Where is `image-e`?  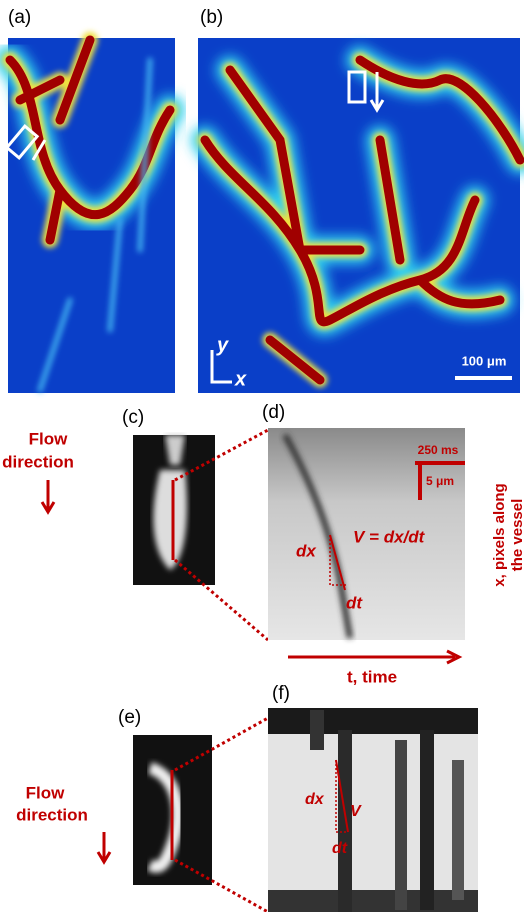 image-e is located at coordinates (201, 814).